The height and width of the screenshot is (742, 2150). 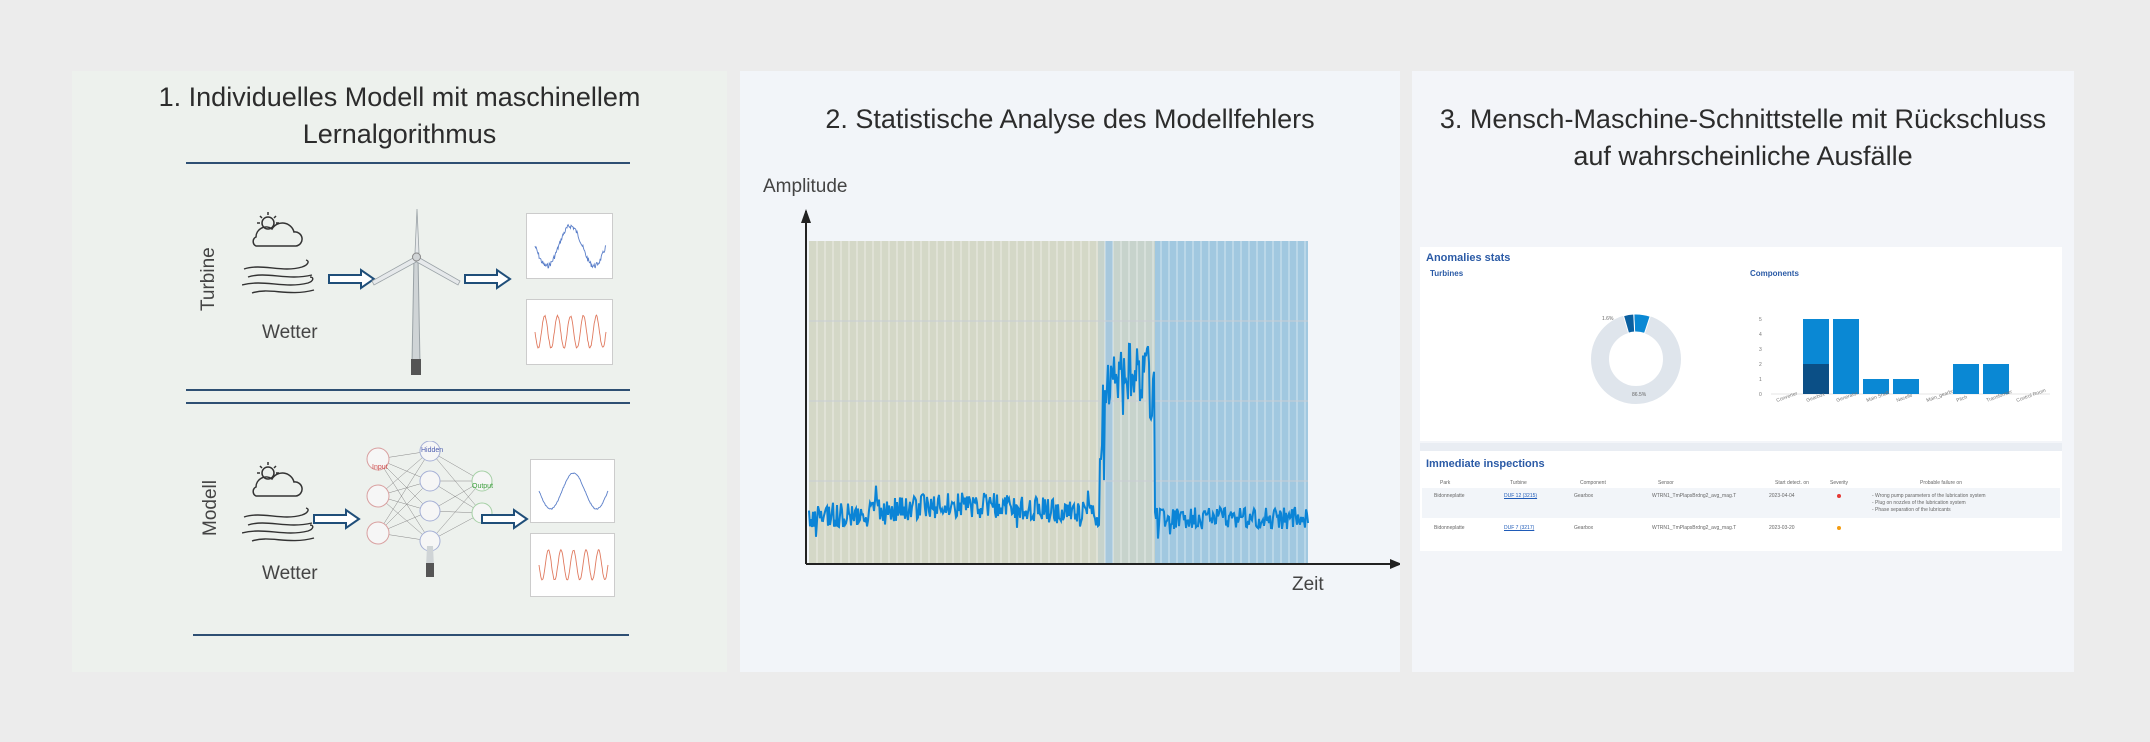 What do you see at coordinates (1485, 464) in the screenshot?
I see `inspections-title: Immediate inspections` at bounding box center [1485, 464].